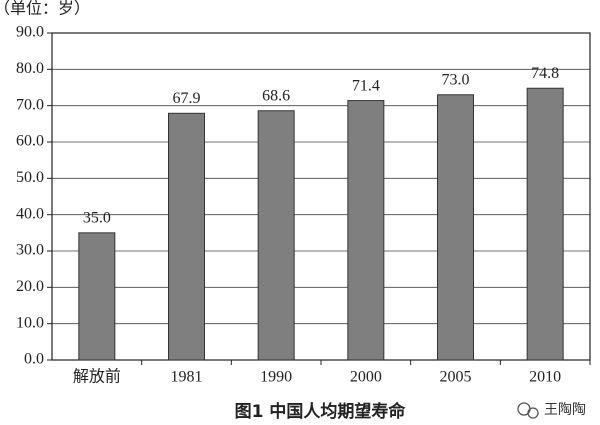  What do you see at coordinates (366, 85) in the screenshot?
I see `value-label: 71.4` at bounding box center [366, 85].